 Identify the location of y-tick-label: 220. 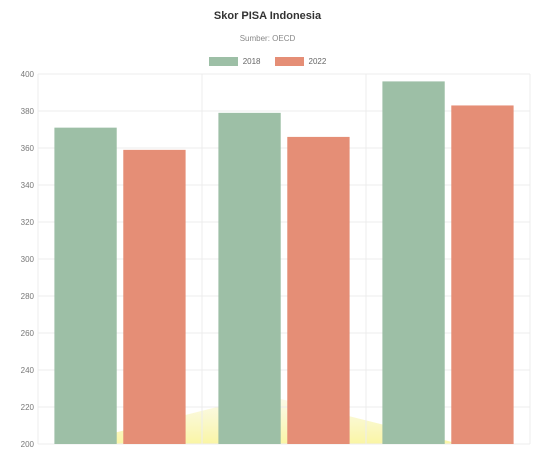
(28, 407).